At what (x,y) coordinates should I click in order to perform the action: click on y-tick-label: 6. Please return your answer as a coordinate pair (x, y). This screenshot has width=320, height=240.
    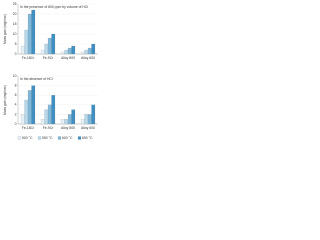
    Looking at the image, I should click on (16, 95).